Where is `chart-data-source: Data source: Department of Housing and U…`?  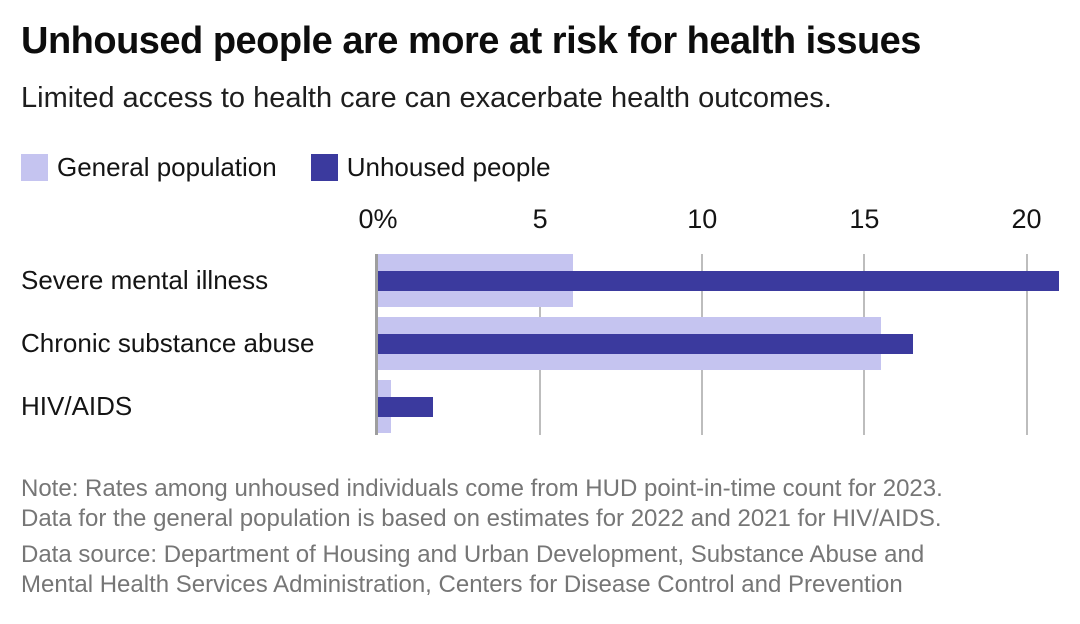
chart-data-source: Data source: Department of Housing and U… is located at coordinates (472, 570).